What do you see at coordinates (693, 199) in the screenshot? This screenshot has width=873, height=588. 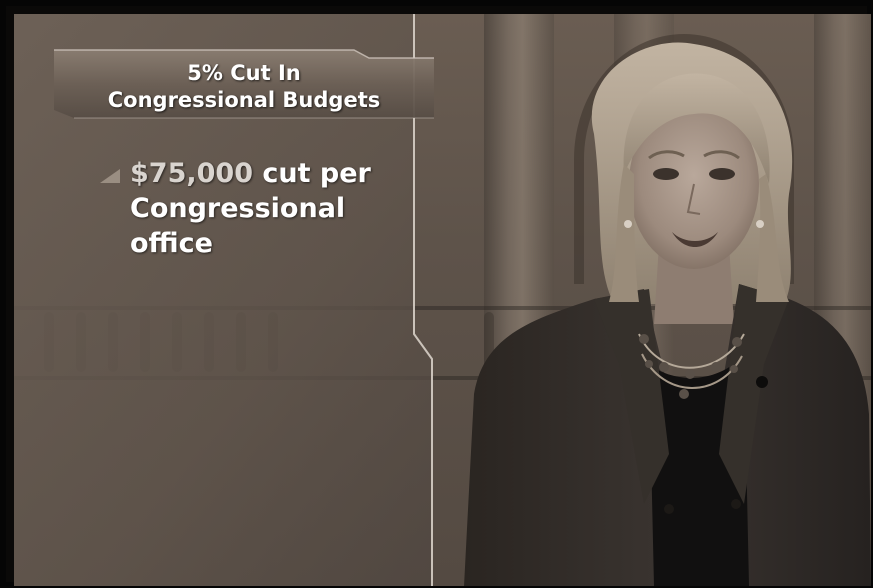 I see `anchor-nose` at bounding box center [693, 199].